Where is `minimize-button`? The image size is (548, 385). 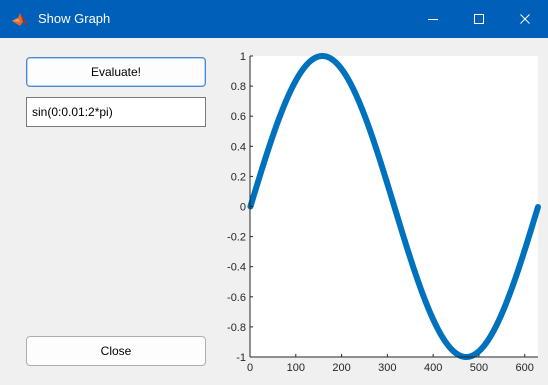 minimize-button is located at coordinates (433, 19).